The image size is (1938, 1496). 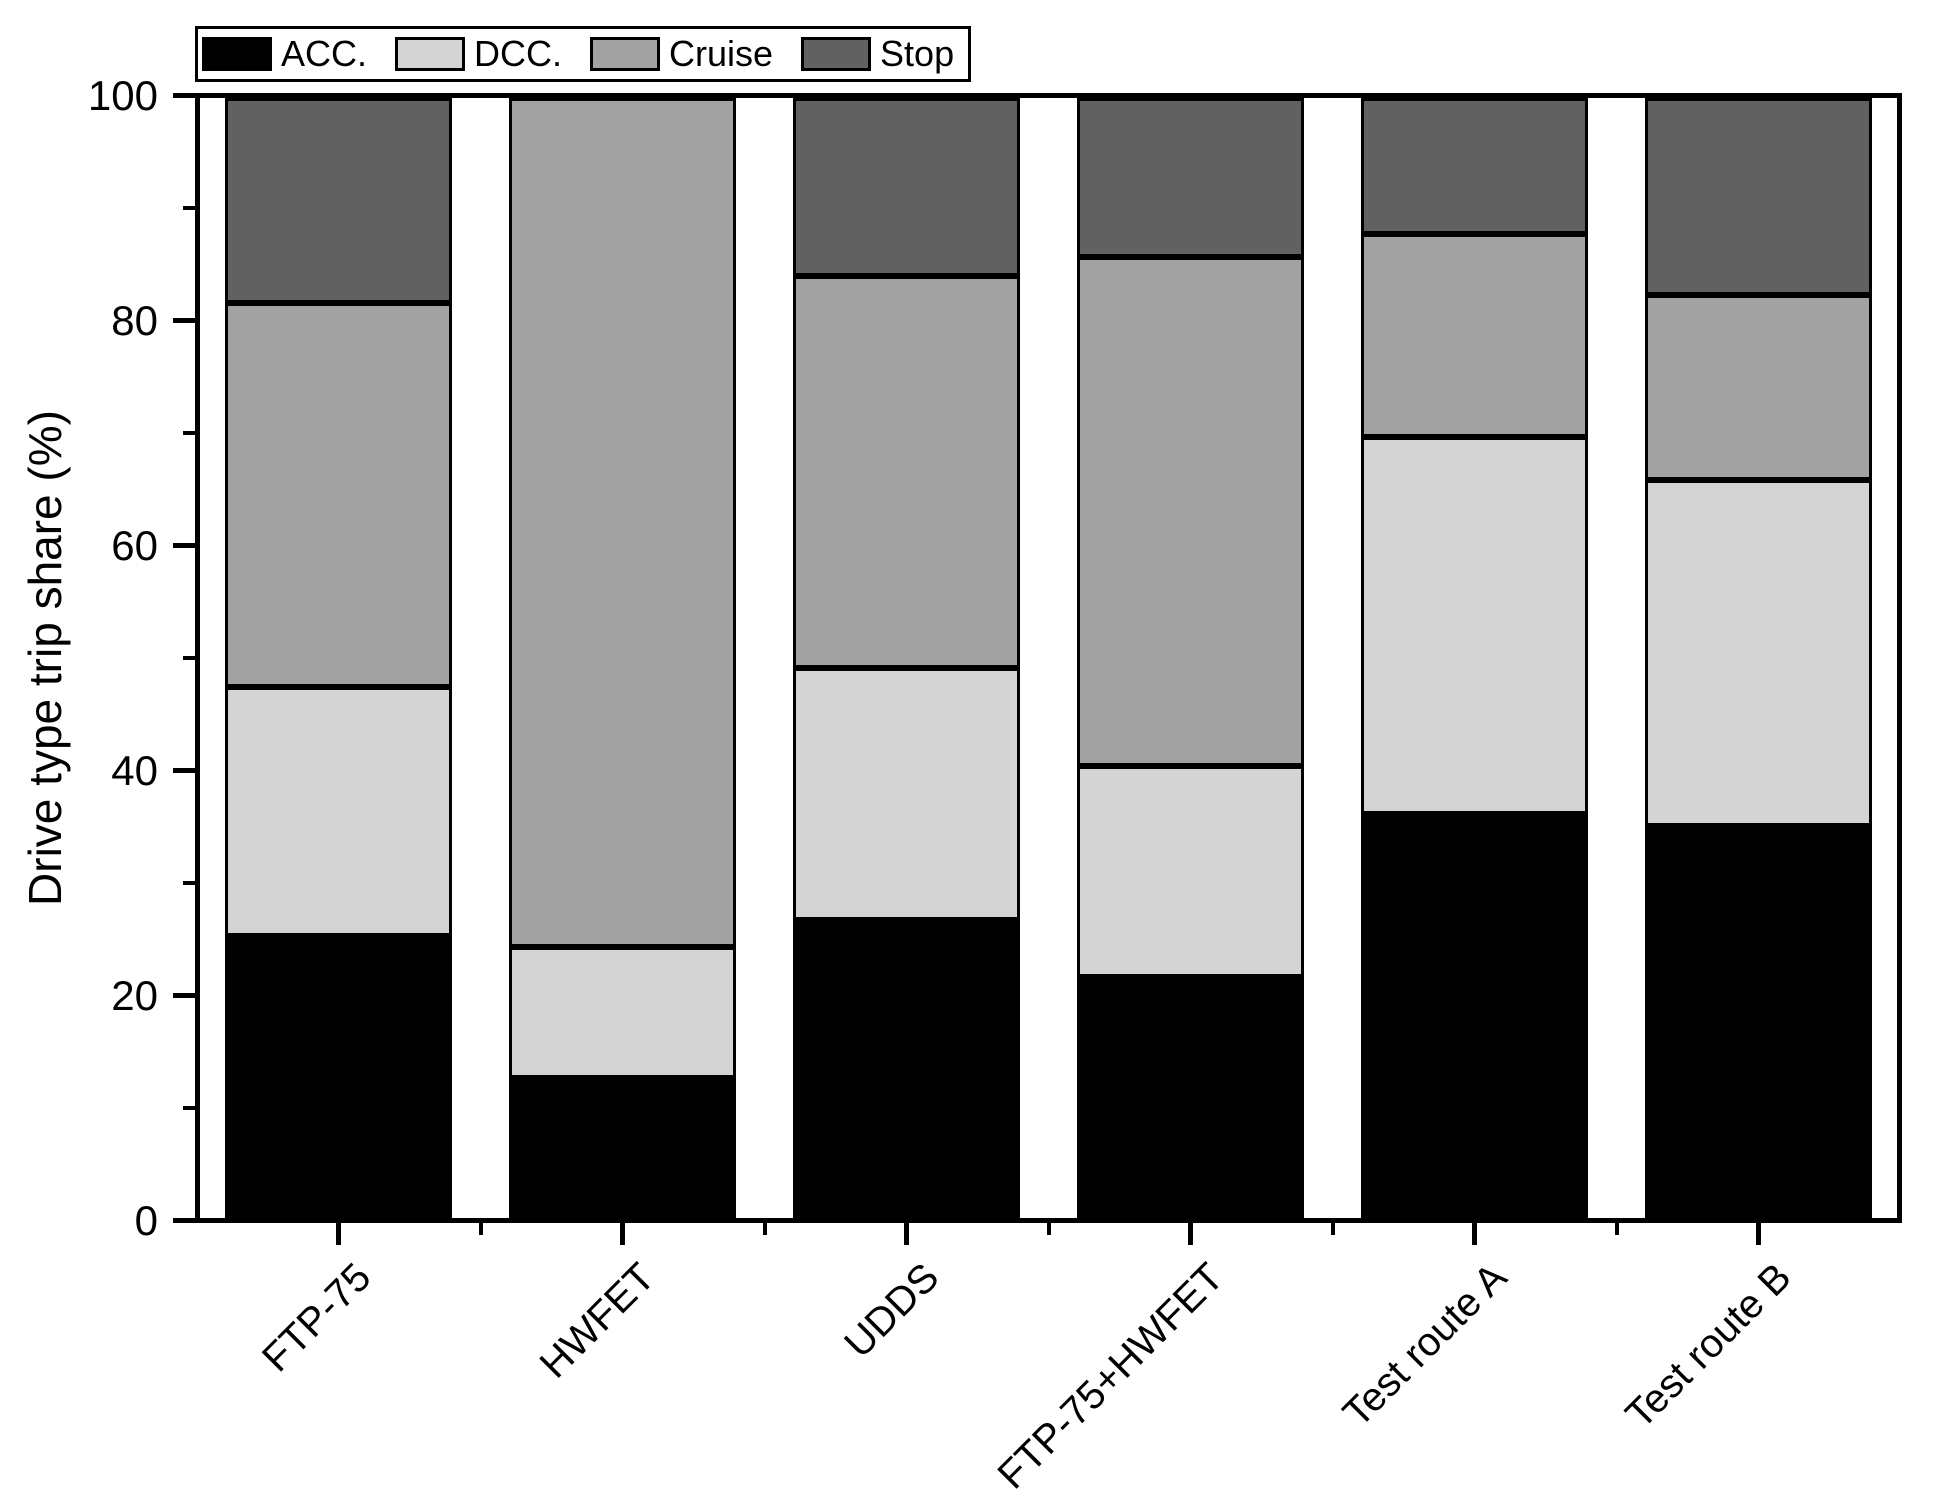 I want to click on legend-item-stop: Stop, so click(x=877, y=54).